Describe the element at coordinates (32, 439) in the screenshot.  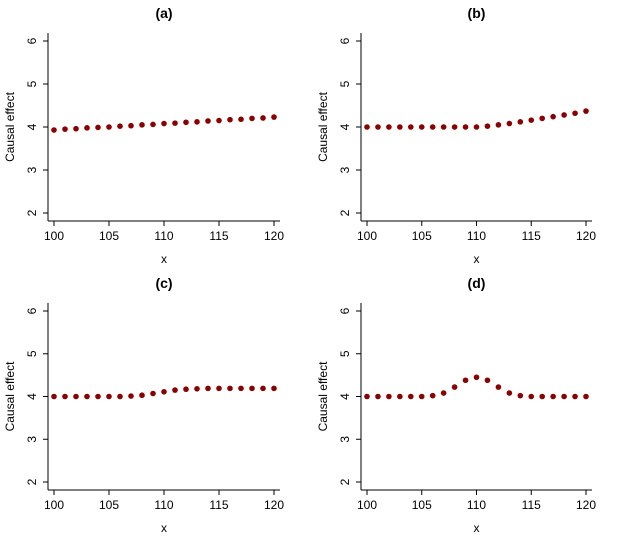
I see `y-tick-label: 3` at that location.